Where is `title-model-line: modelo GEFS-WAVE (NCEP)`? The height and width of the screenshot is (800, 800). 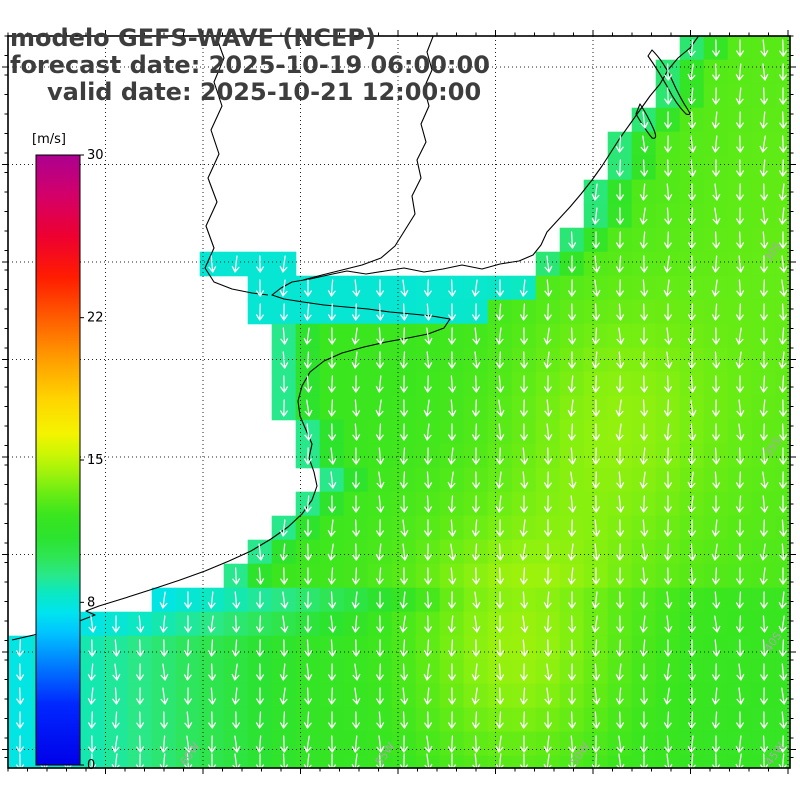
title-model-line: modelo GEFS-WAVE (NCEP) is located at coordinates (193, 38).